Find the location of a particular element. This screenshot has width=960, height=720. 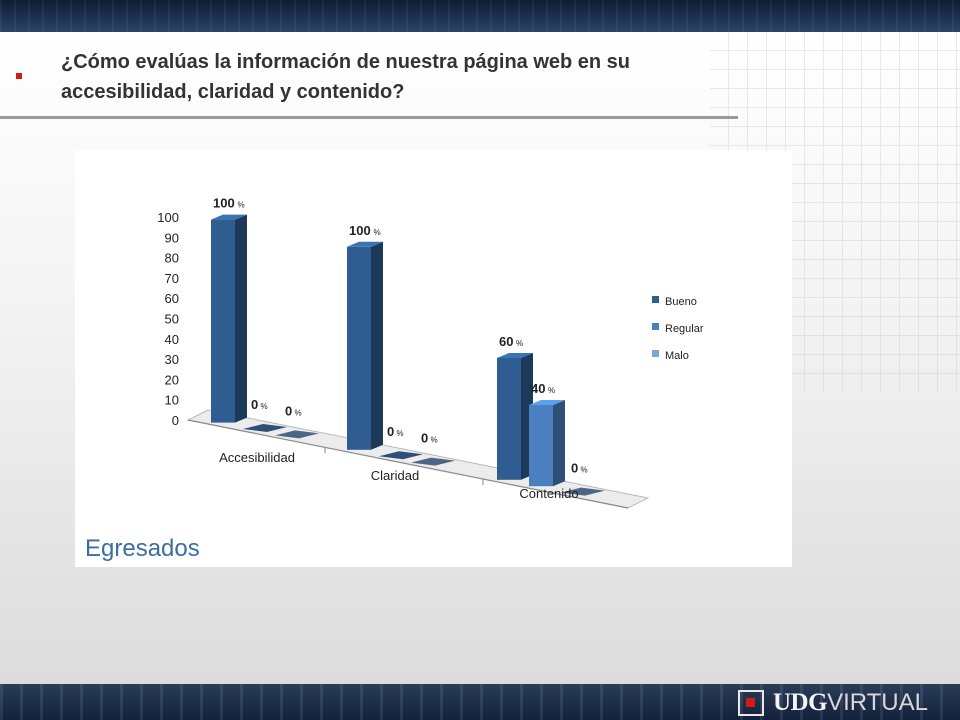

title-divider is located at coordinates (369, 117).